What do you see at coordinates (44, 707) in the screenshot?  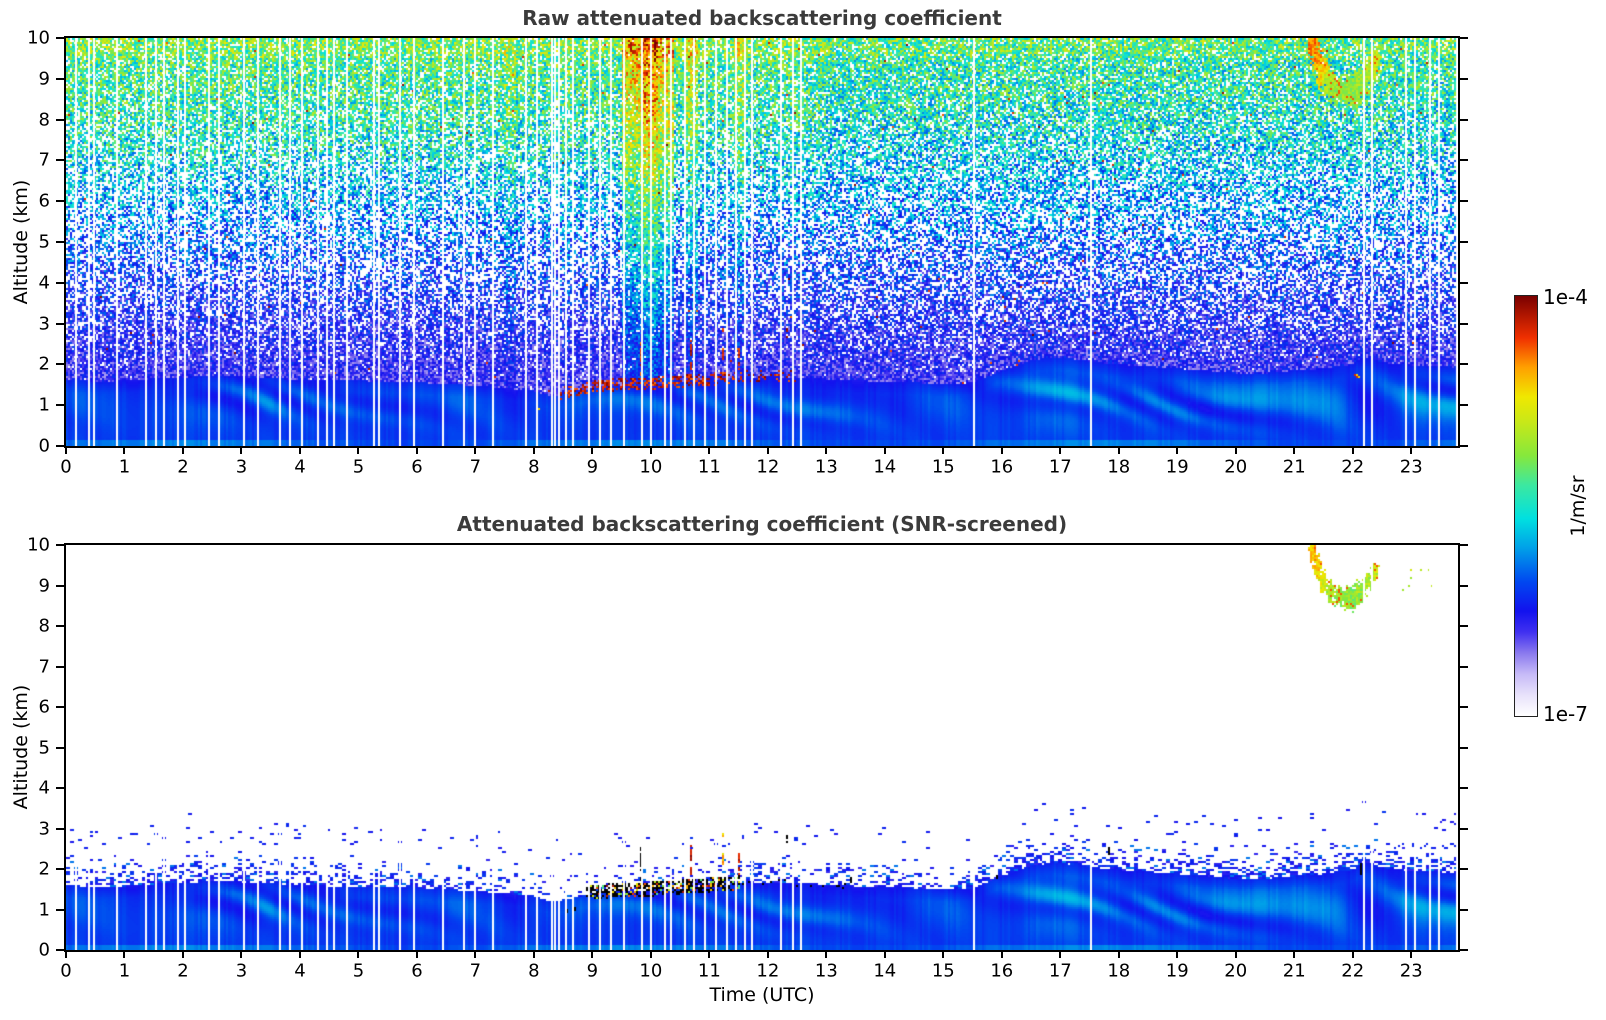 I see `y-tick-label: 6` at bounding box center [44, 707].